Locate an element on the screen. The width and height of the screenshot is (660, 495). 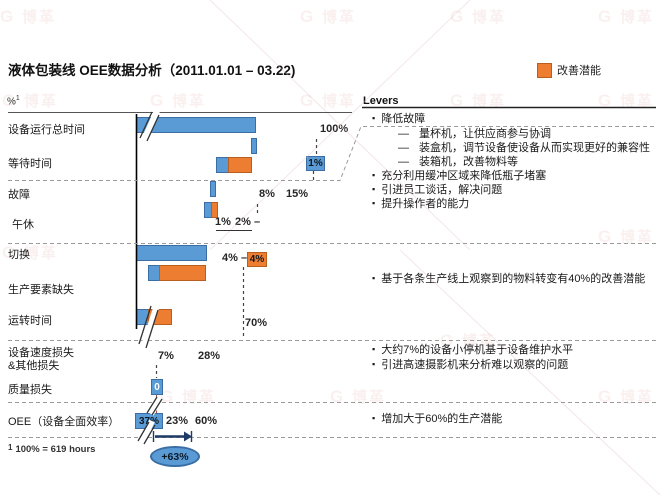
bar-operating-potential is located at coordinates (160, 317).